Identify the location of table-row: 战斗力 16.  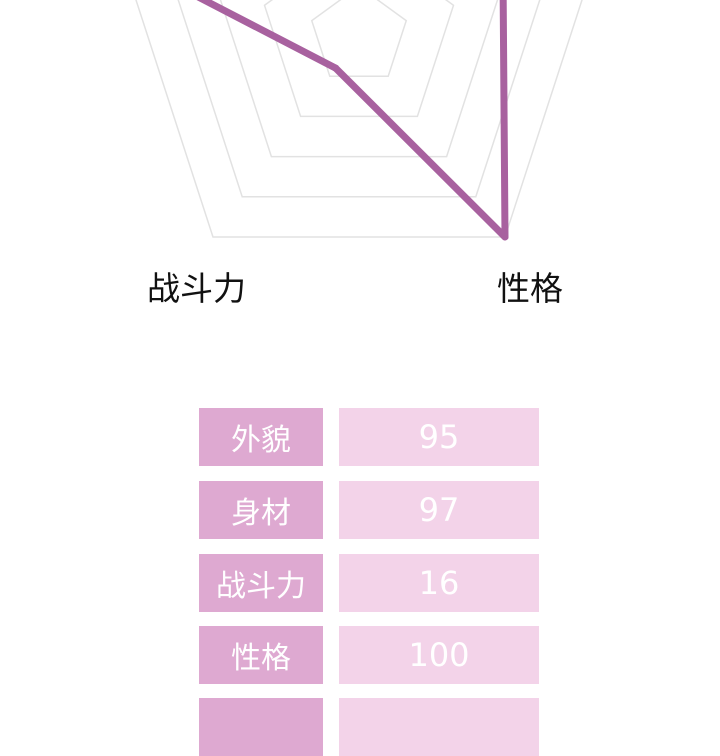
(369, 583).